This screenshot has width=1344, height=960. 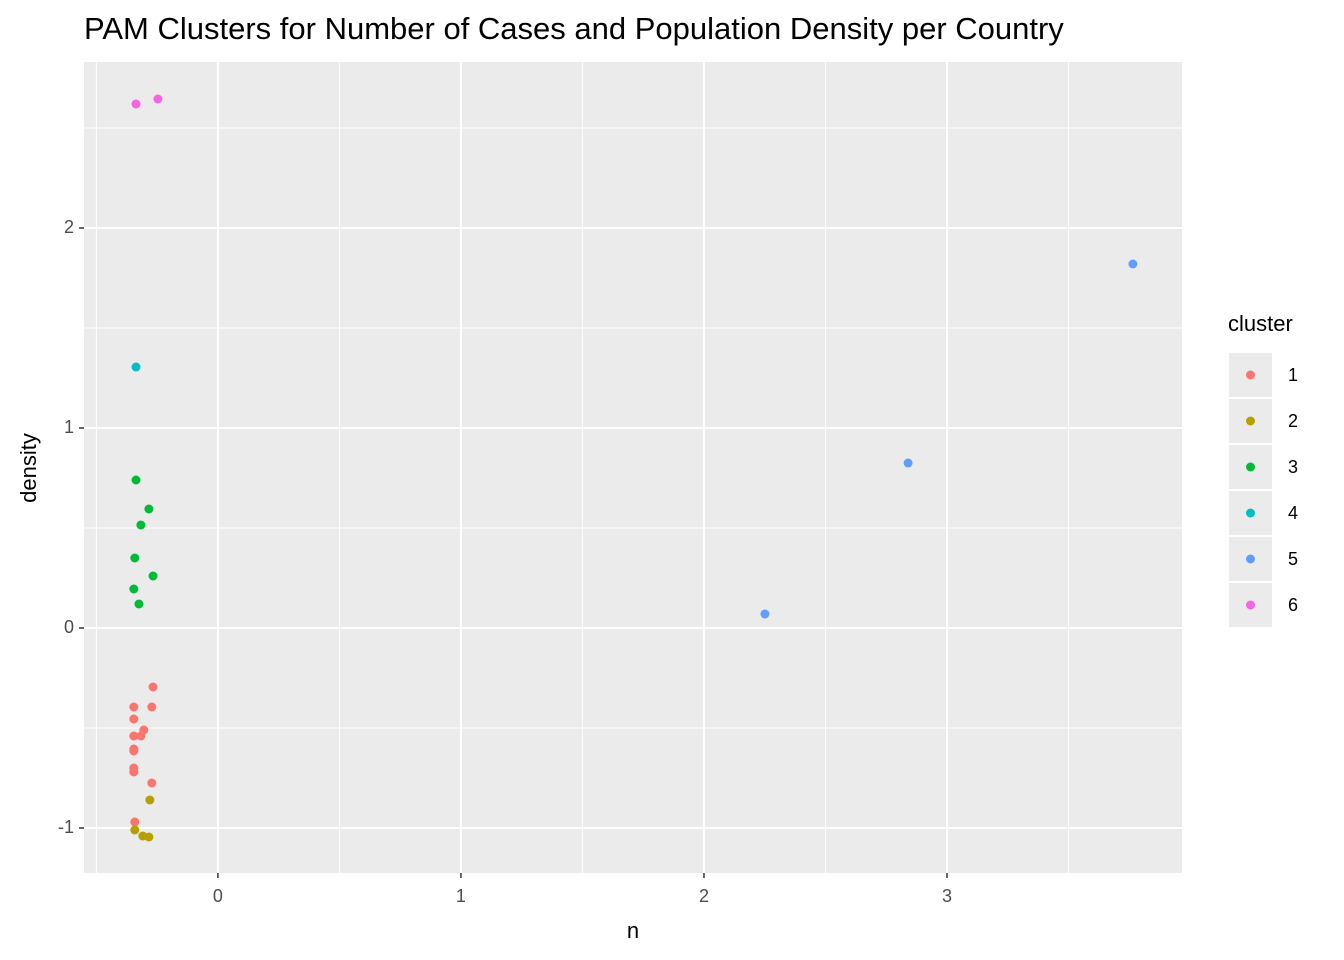 I want to click on y-tick-label: 2, so click(x=69, y=227).